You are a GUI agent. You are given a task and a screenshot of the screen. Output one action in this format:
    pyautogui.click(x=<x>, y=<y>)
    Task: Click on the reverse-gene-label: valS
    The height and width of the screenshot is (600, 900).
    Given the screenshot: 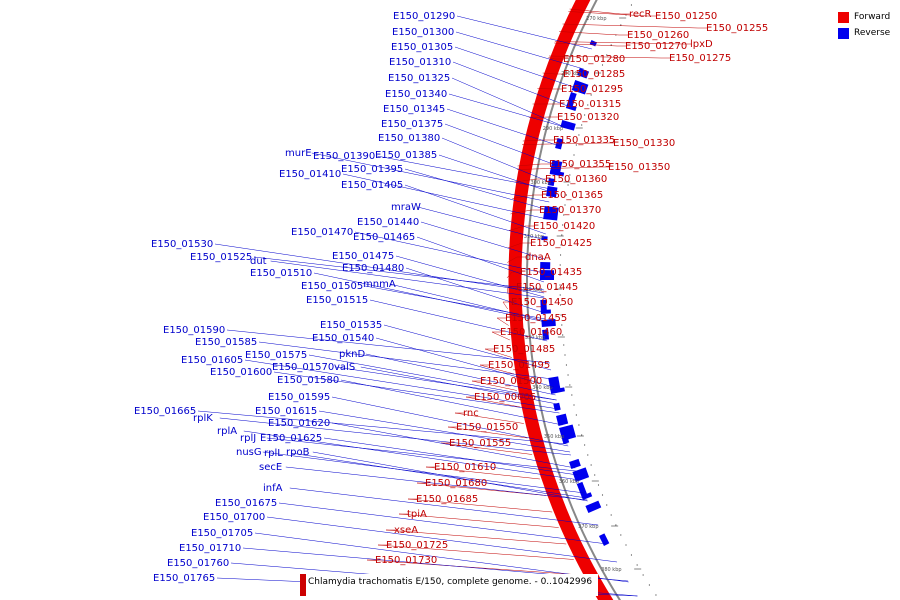 What is the action you would take?
    pyautogui.click(x=344, y=367)
    